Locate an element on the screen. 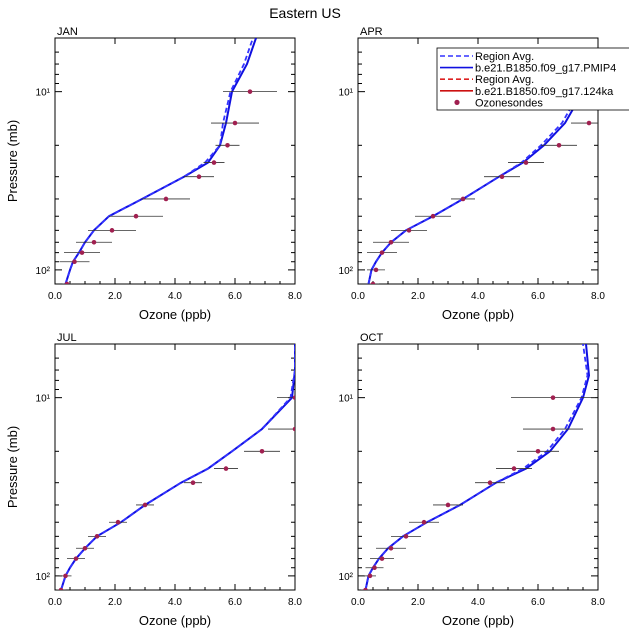 This screenshot has width=629, height=638. panel-title: JAN is located at coordinates (67, 32).